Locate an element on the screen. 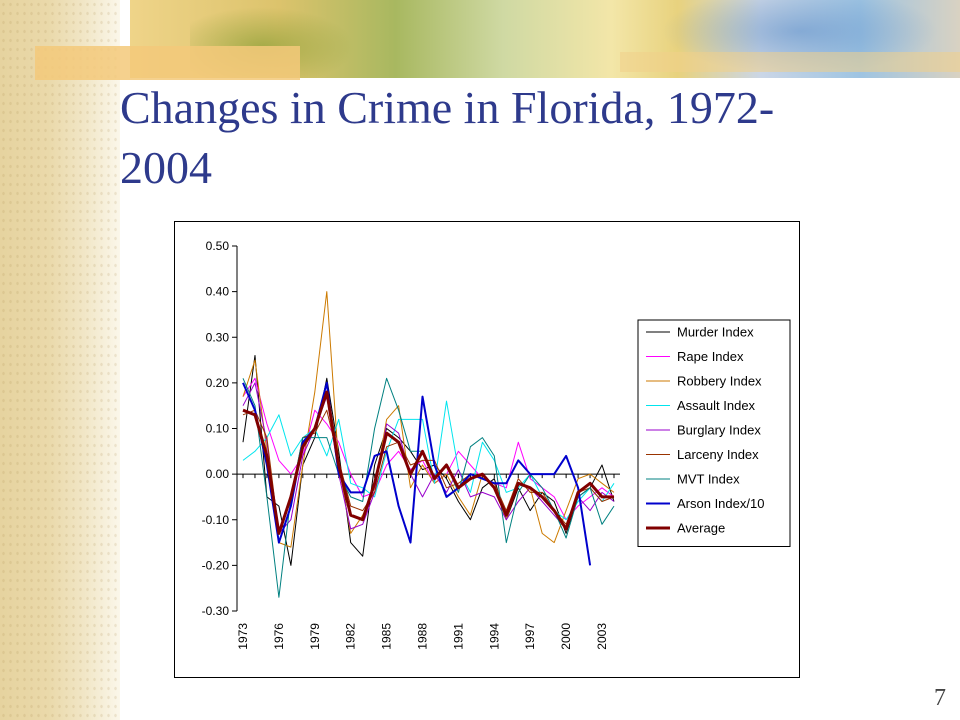  x-tick-label: 1985 is located at coordinates (387, 636).